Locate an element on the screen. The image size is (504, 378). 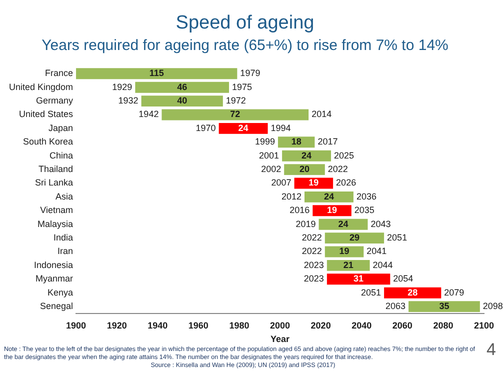
data-label: 46 is located at coordinates (182, 87).